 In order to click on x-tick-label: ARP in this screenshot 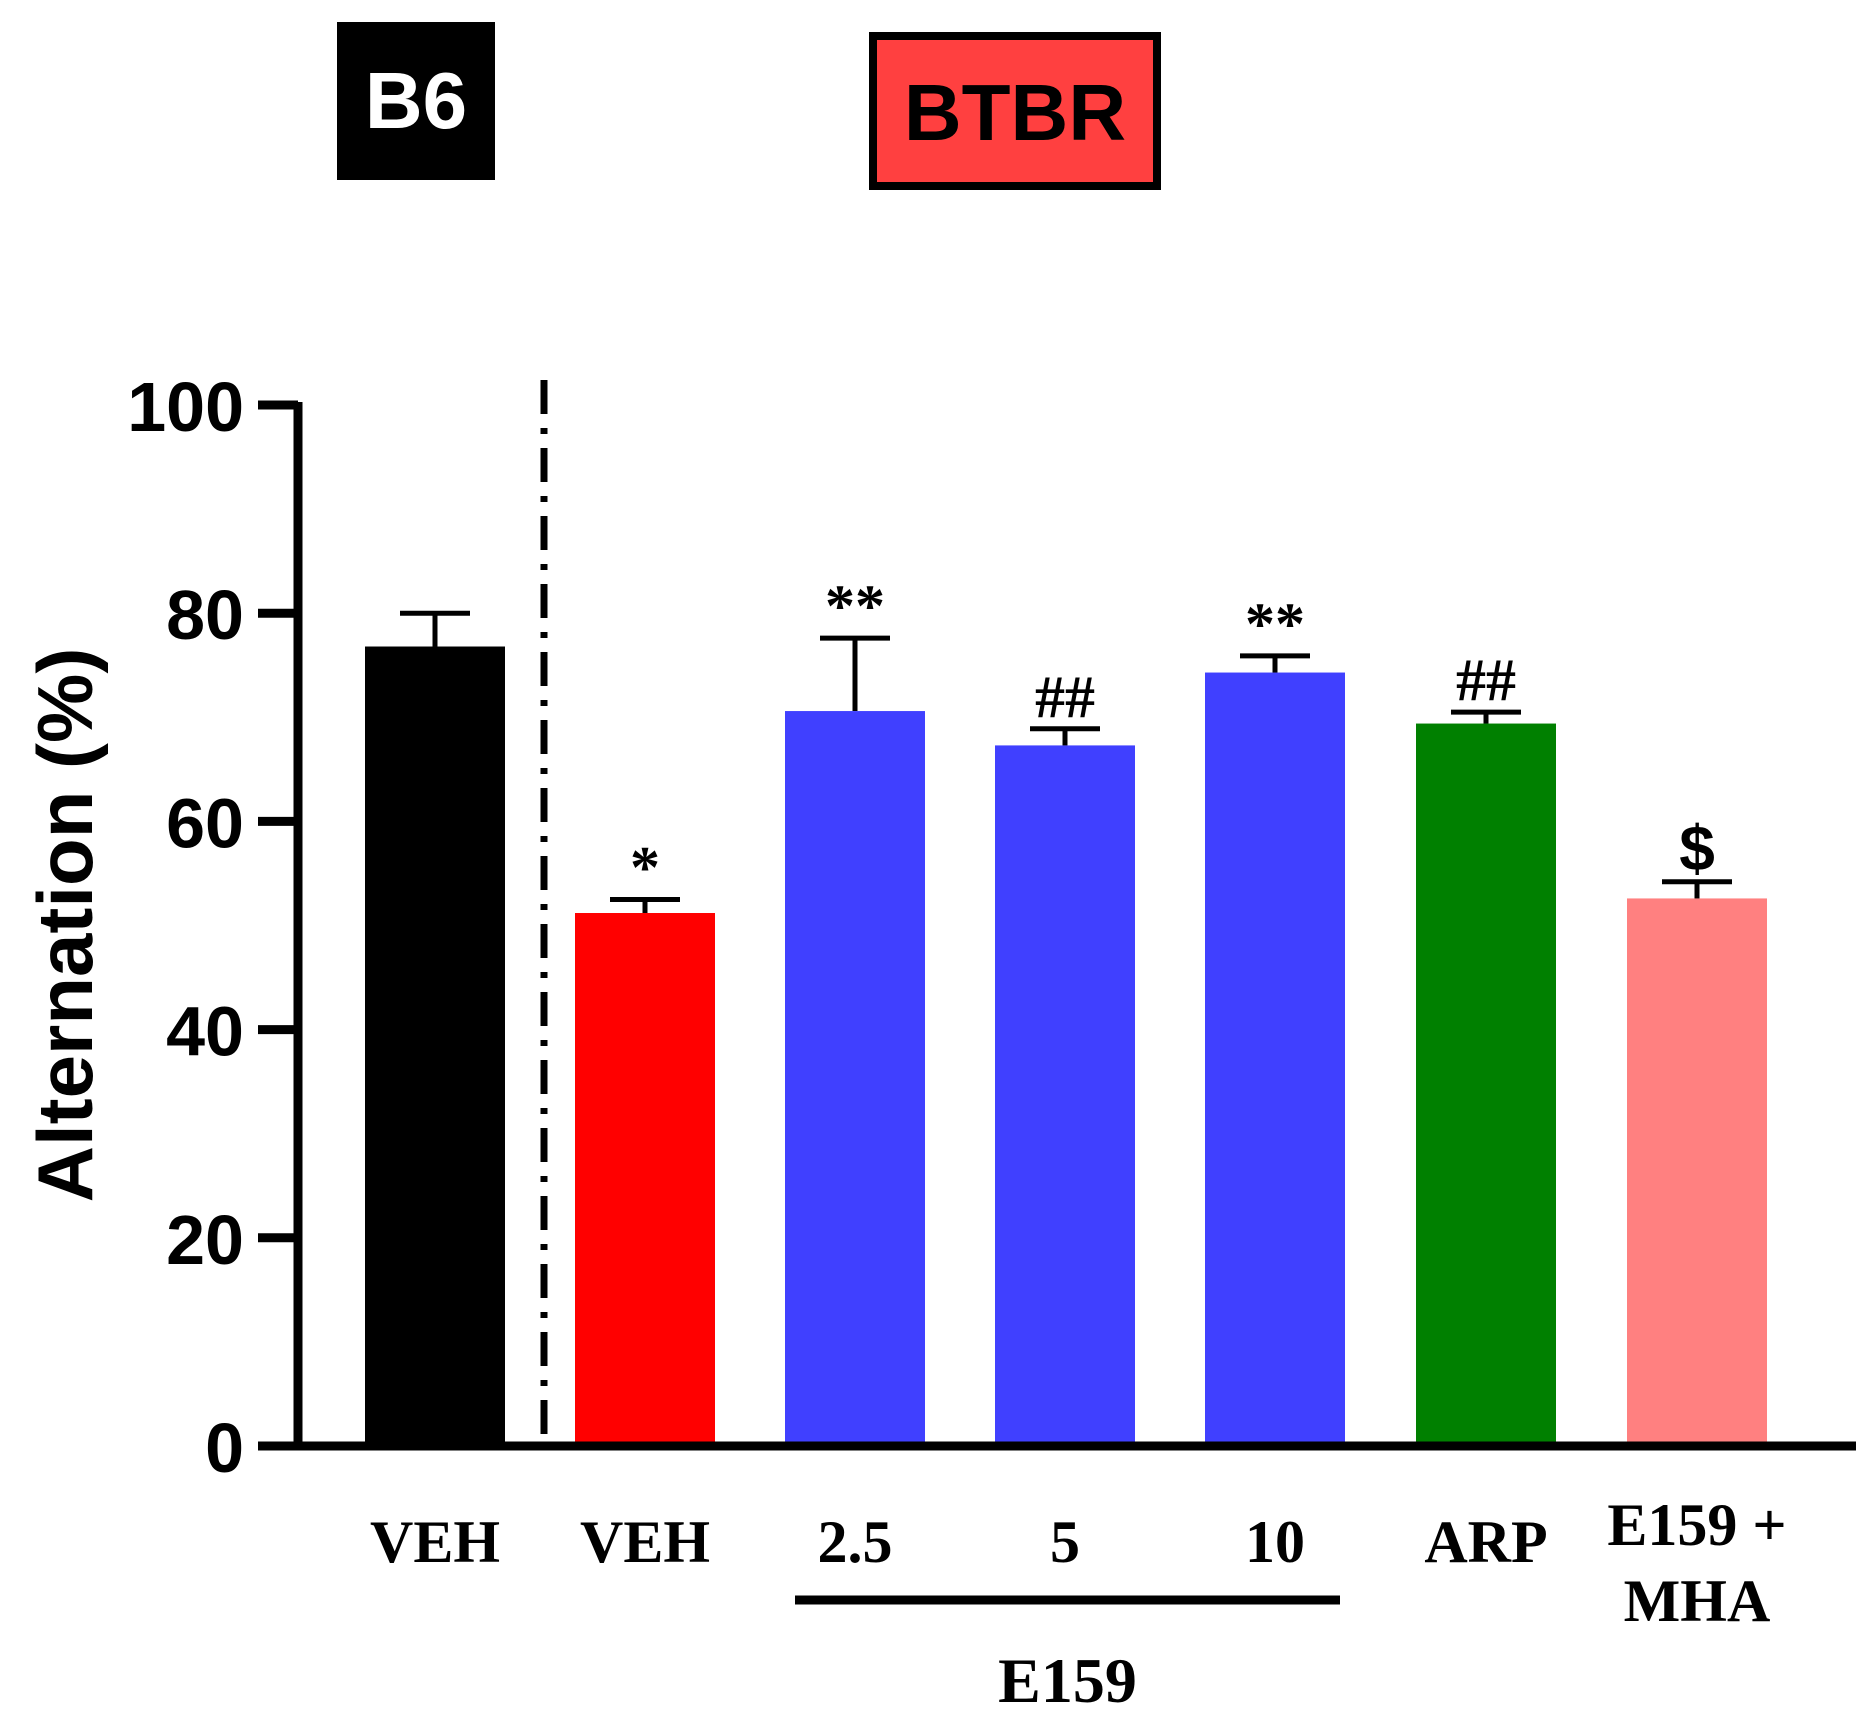, I will do `click(1485, 1542)`.